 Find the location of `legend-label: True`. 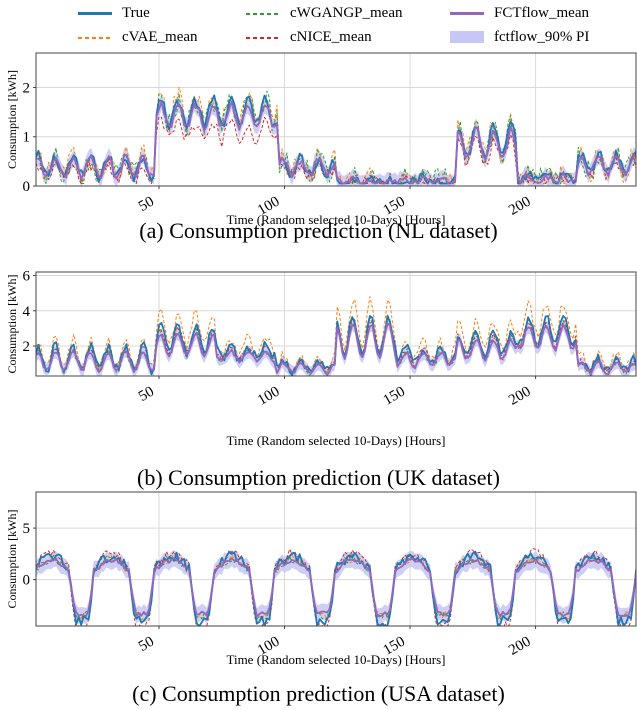

legend-label: True is located at coordinates (136, 13).